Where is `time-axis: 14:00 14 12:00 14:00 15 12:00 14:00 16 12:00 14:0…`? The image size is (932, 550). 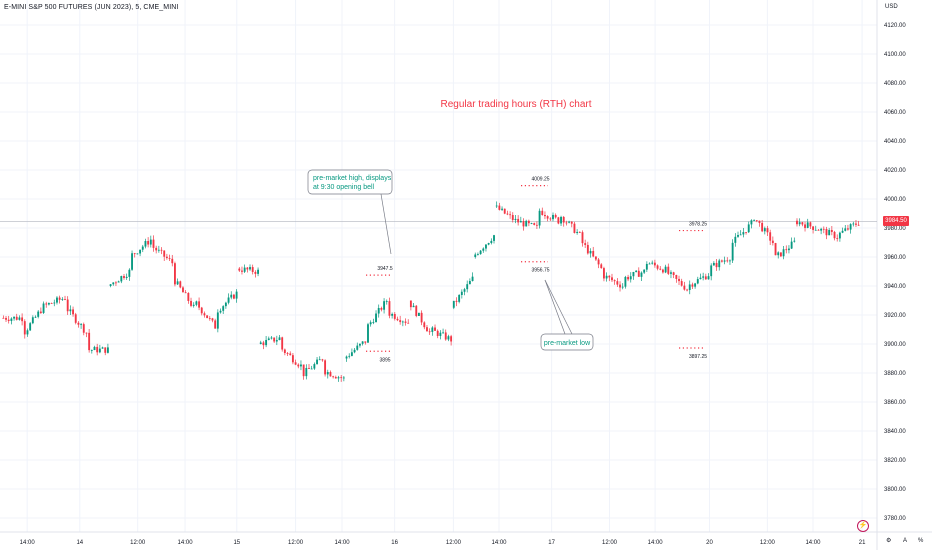
time-axis: 14:00 14 12:00 14:00 15 12:00 14:00 16 12:00 14:0… is located at coordinates (443, 543).